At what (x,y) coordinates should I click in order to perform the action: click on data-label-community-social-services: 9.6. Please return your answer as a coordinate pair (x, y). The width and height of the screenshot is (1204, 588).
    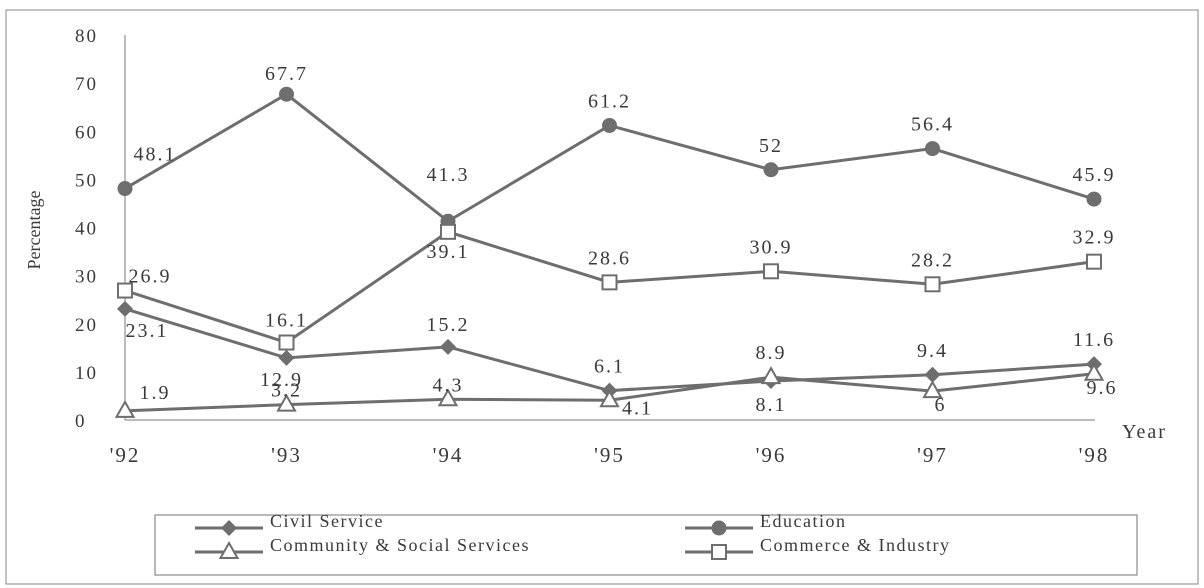
    Looking at the image, I should click on (1102, 388).